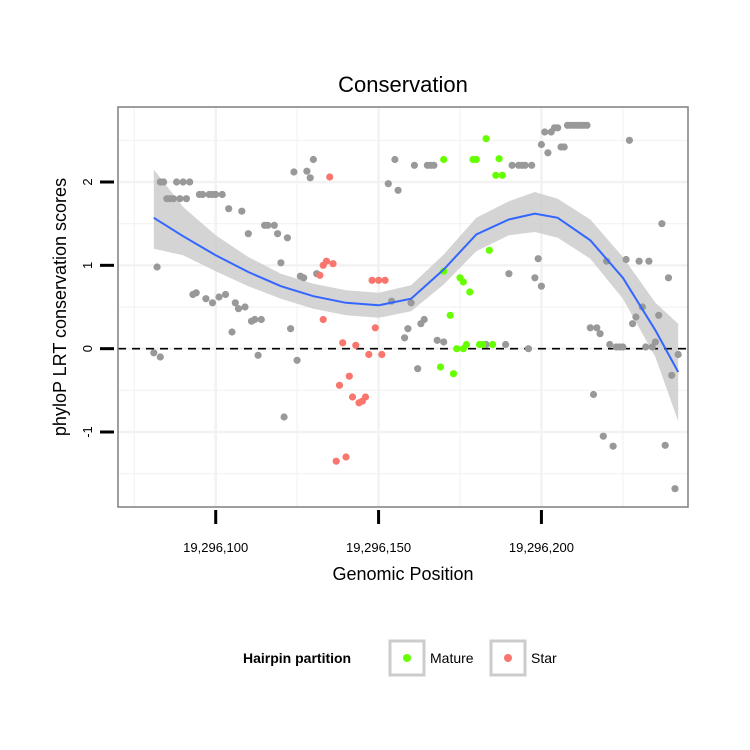 Image resolution: width=750 pixels, height=750 pixels. I want to click on y-tick-label: -1, so click(87, 432).